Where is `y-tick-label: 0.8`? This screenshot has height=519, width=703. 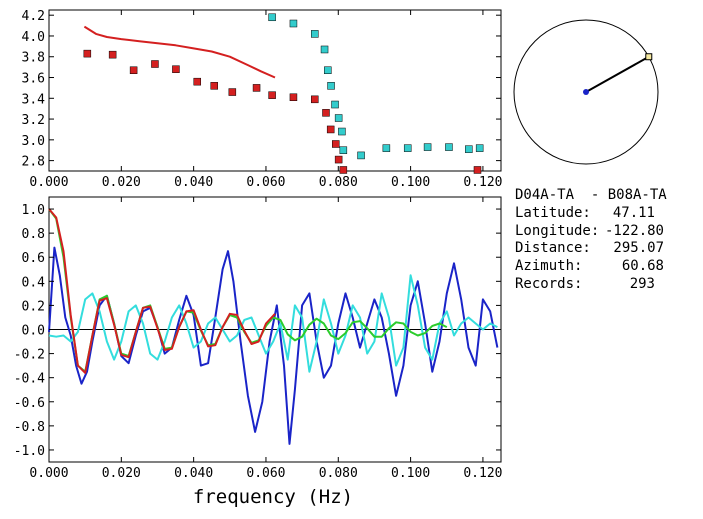
y-tick-label: 0.8 is located at coordinates (33, 234).